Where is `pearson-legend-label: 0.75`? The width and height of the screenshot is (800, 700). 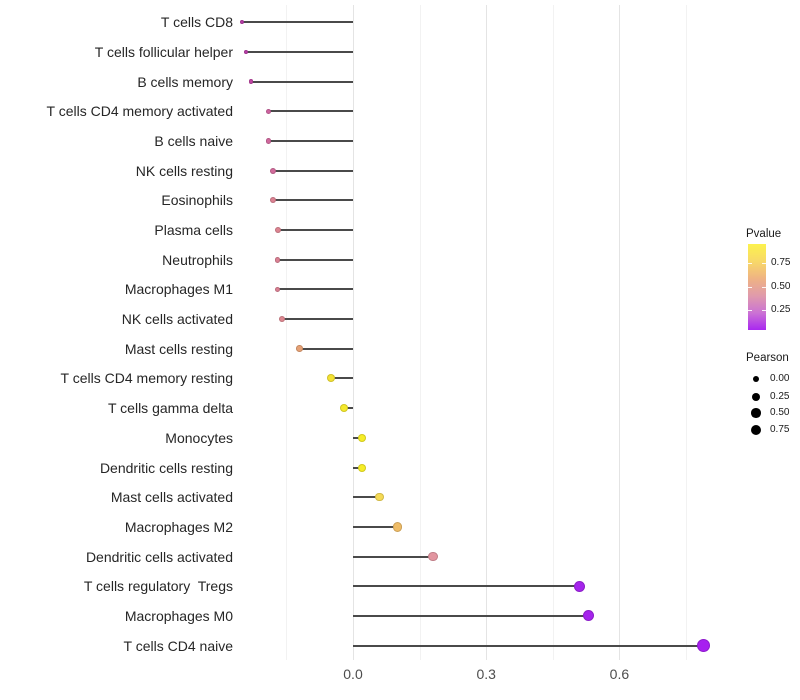 pearson-legend-label: 0.75 is located at coordinates (780, 429).